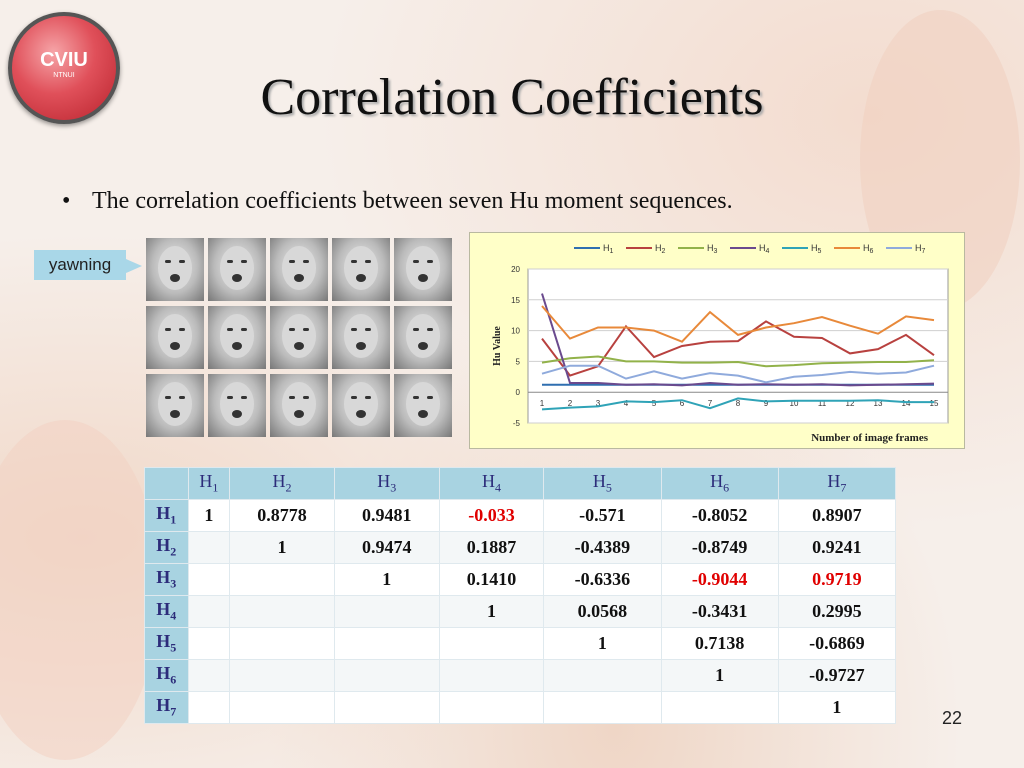 The width and height of the screenshot is (1024, 768). I want to click on table-cell: -0.9044, so click(719, 579).